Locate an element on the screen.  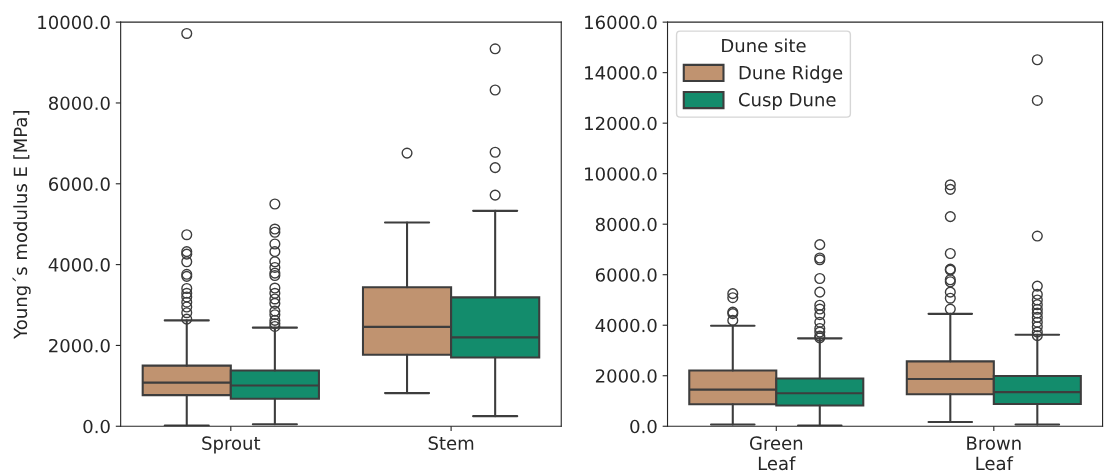
y-tick-label: 16000.0 is located at coordinates (621, 22).